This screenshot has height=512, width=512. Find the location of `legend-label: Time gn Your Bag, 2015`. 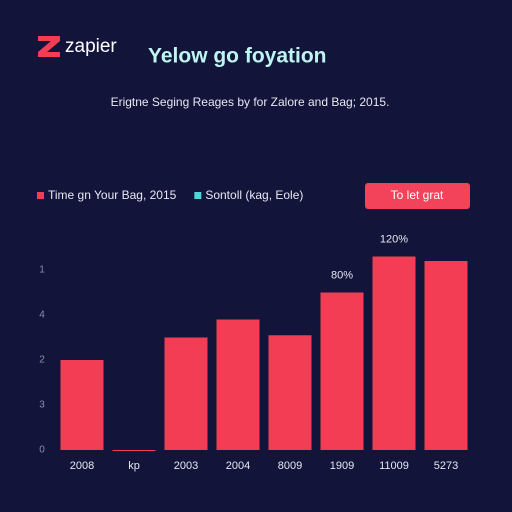

legend-label: Time gn Your Bag, 2015 is located at coordinates (112, 195).